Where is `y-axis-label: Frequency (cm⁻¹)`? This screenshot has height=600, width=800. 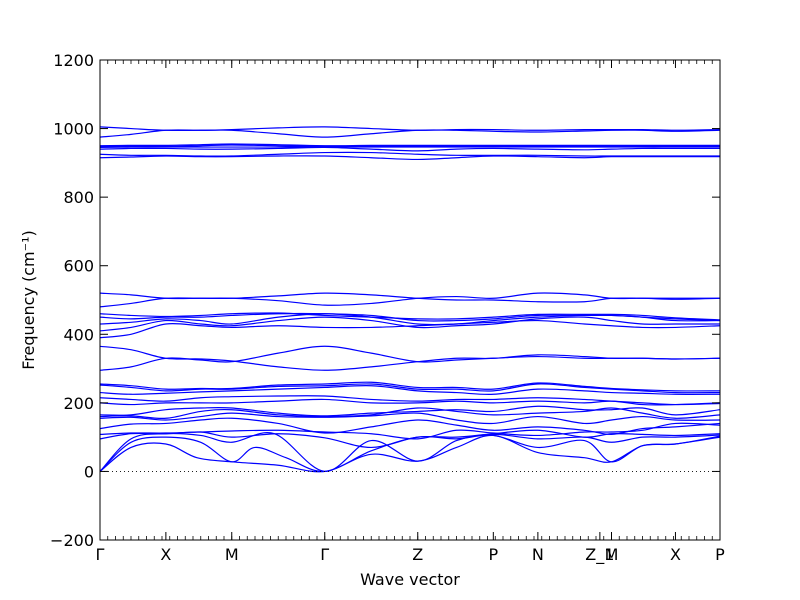 y-axis-label: Frequency (cm⁻¹) is located at coordinates (28, 299).